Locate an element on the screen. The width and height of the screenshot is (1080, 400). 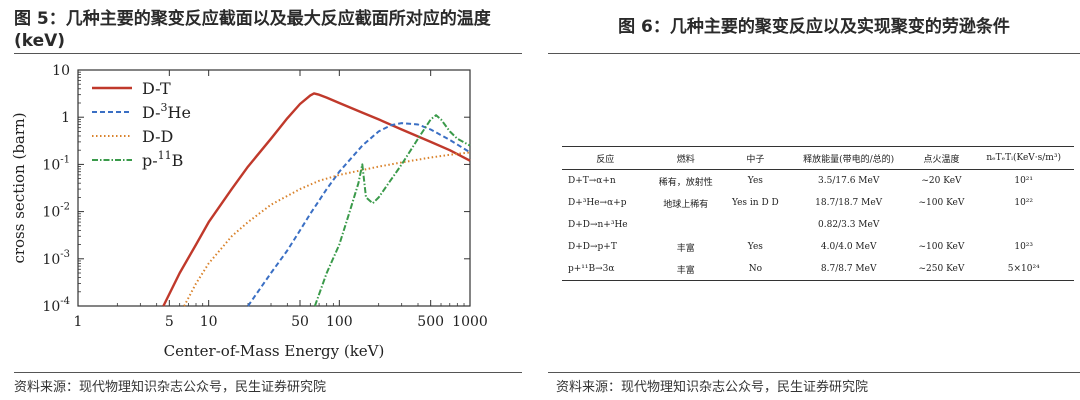
table-cell: 8.7/8.7 MeV is located at coordinates (848, 269).